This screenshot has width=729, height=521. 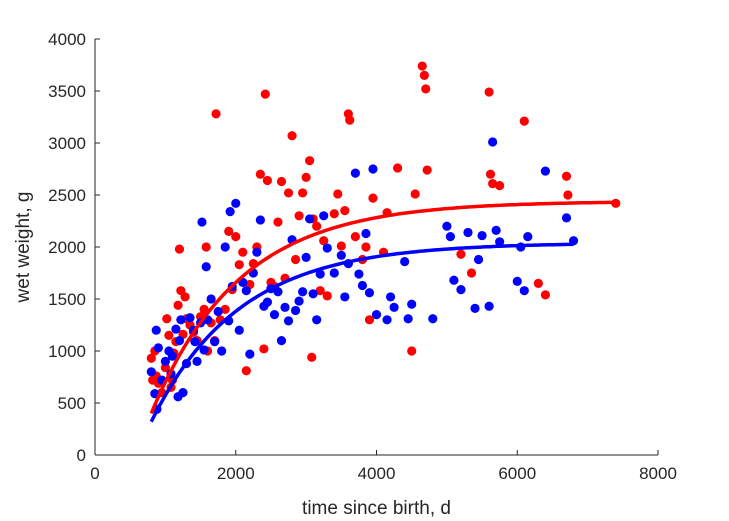 I want to click on y-tick-label: 1500, so click(x=67, y=299).